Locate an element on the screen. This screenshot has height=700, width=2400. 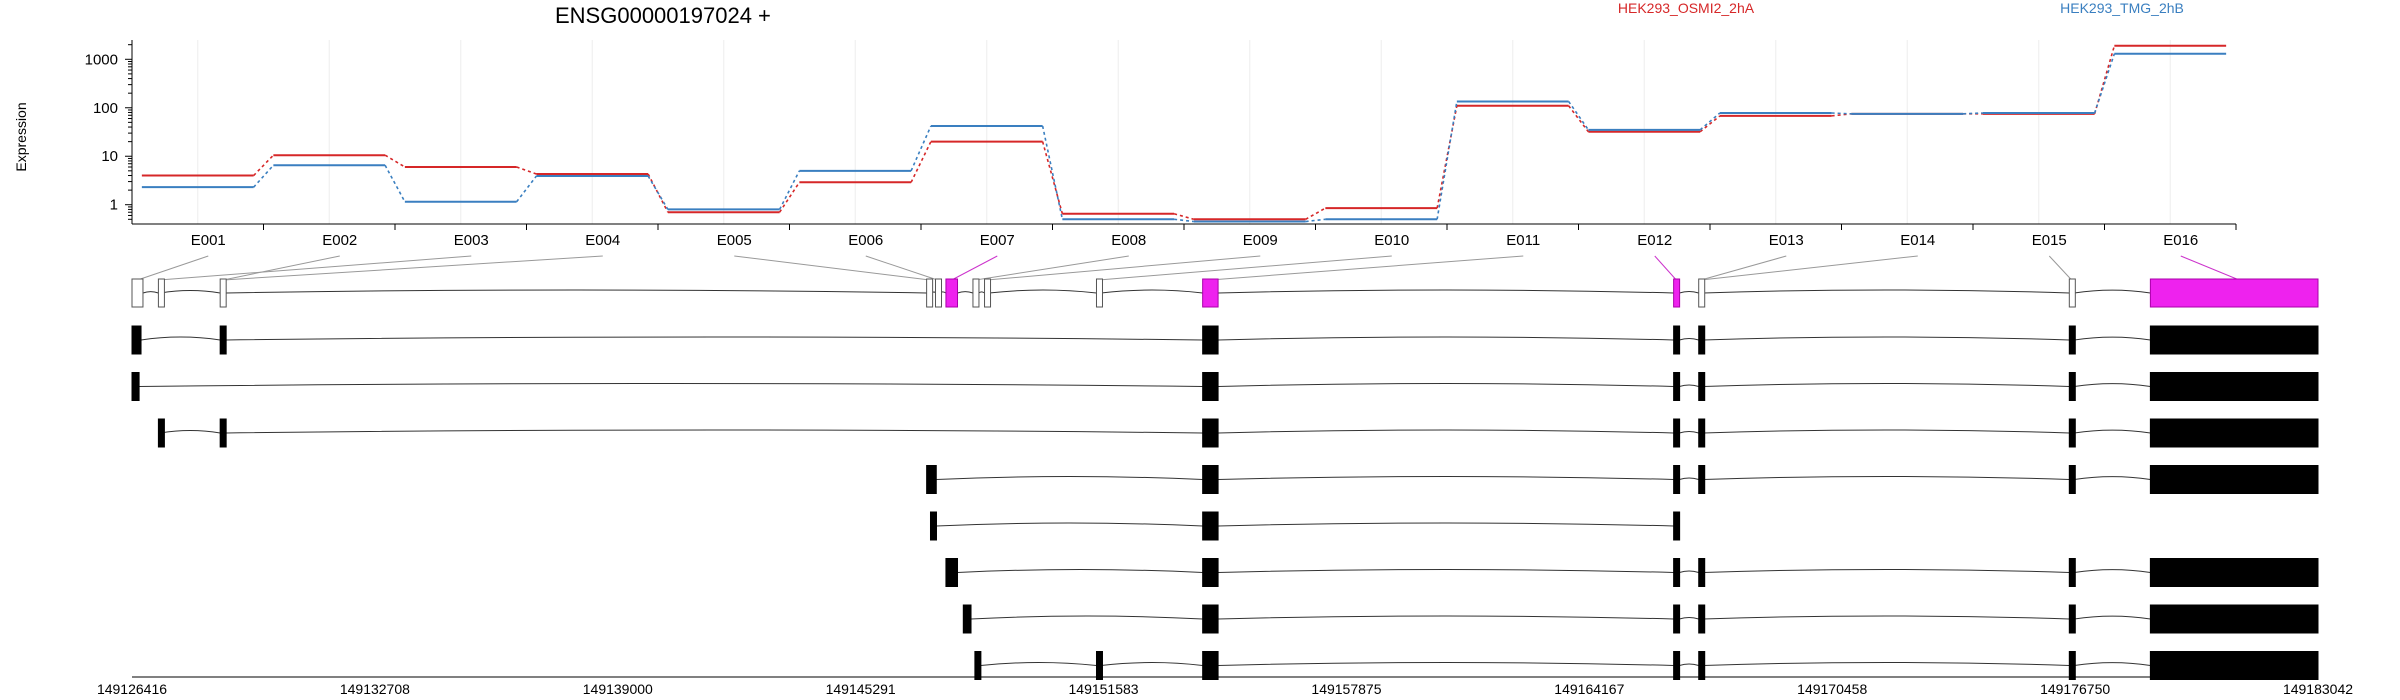
exon-tick-label: E006 is located at coordinates (865, 240).